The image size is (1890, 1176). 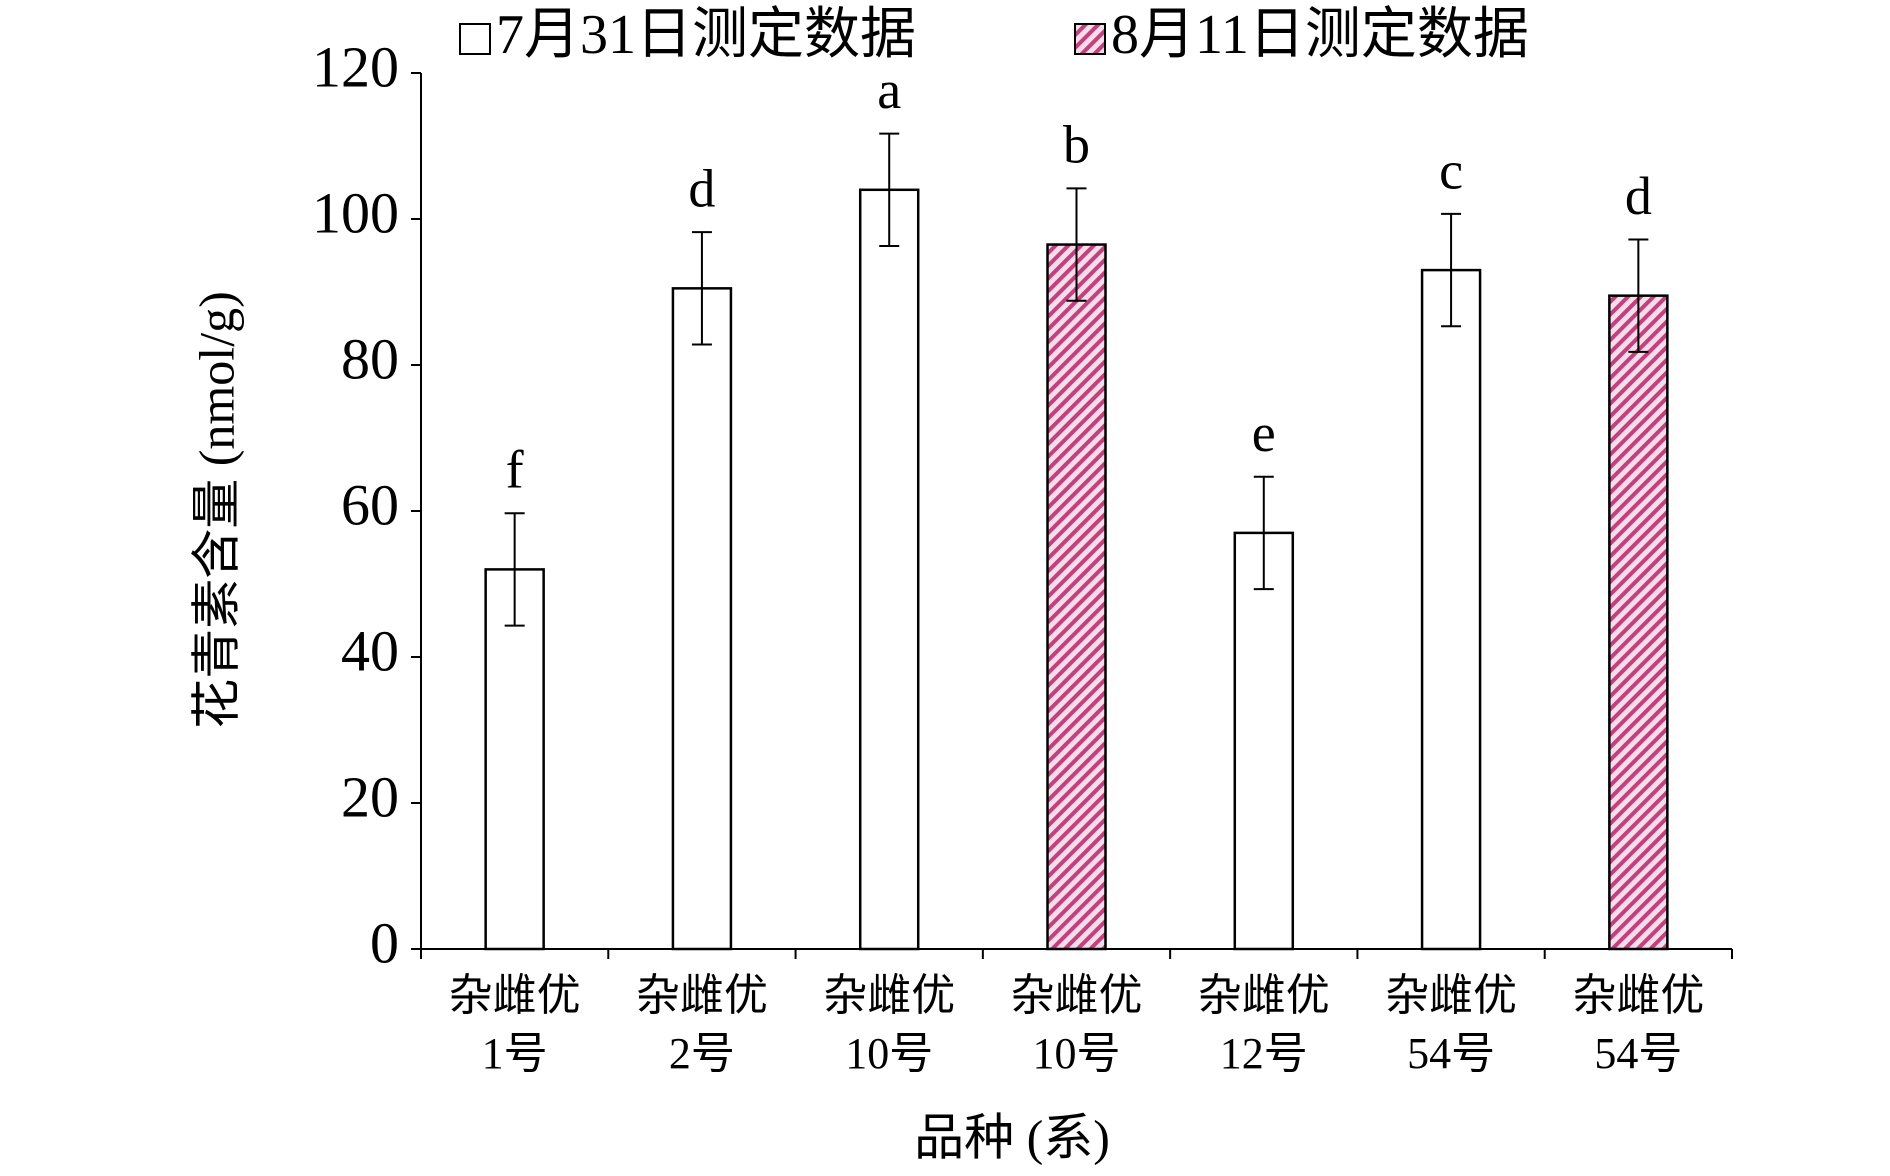 What do you see at coordinates (355, 66) in the screenshot?
I see `y-tick-label: 120` at bounding box center [355, 66].